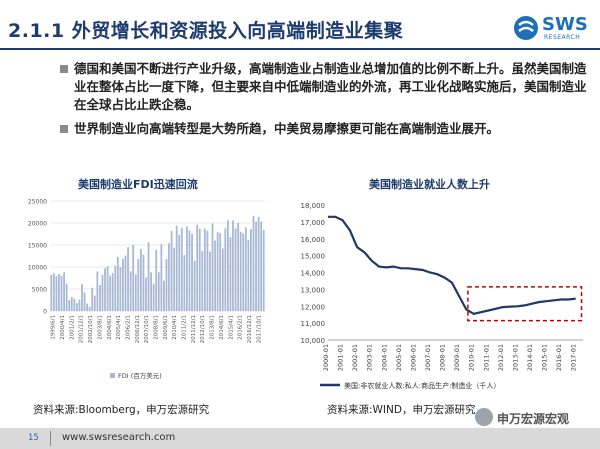 Image resolution: width=600 pixels, height=449 pixels. Describe the element at coordinates (166, 327) in the screenshot. I see `x-tick-label: 2009/6/1` at that location.